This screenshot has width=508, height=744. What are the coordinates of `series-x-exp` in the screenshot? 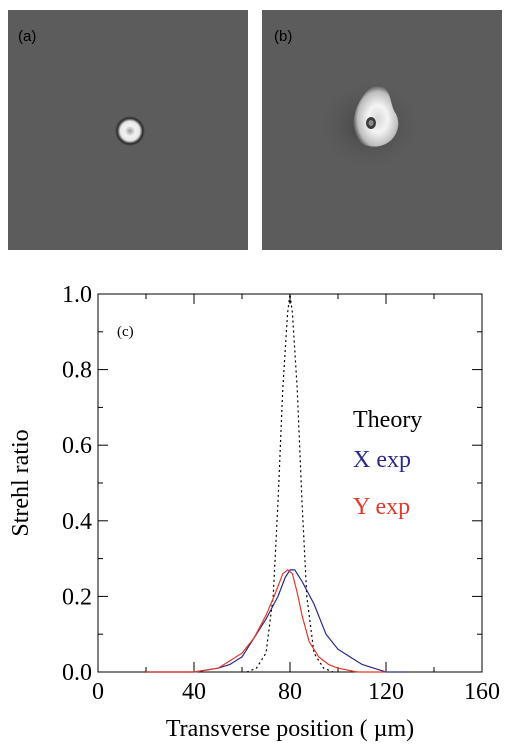 It's located at (276, 621).